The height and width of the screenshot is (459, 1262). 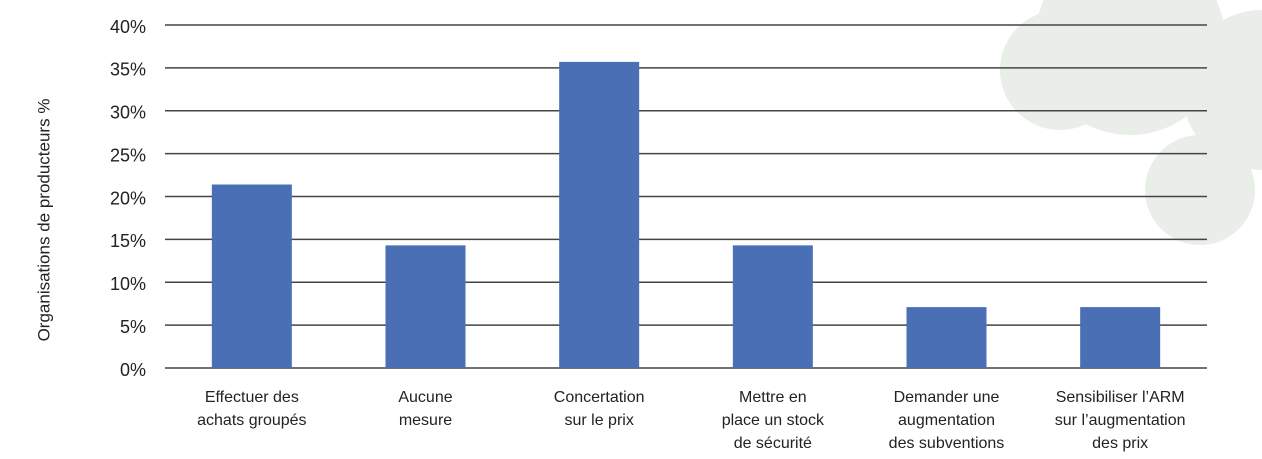 I want to click on x-tick-label: Mettre en, so click(x=773, y=397).